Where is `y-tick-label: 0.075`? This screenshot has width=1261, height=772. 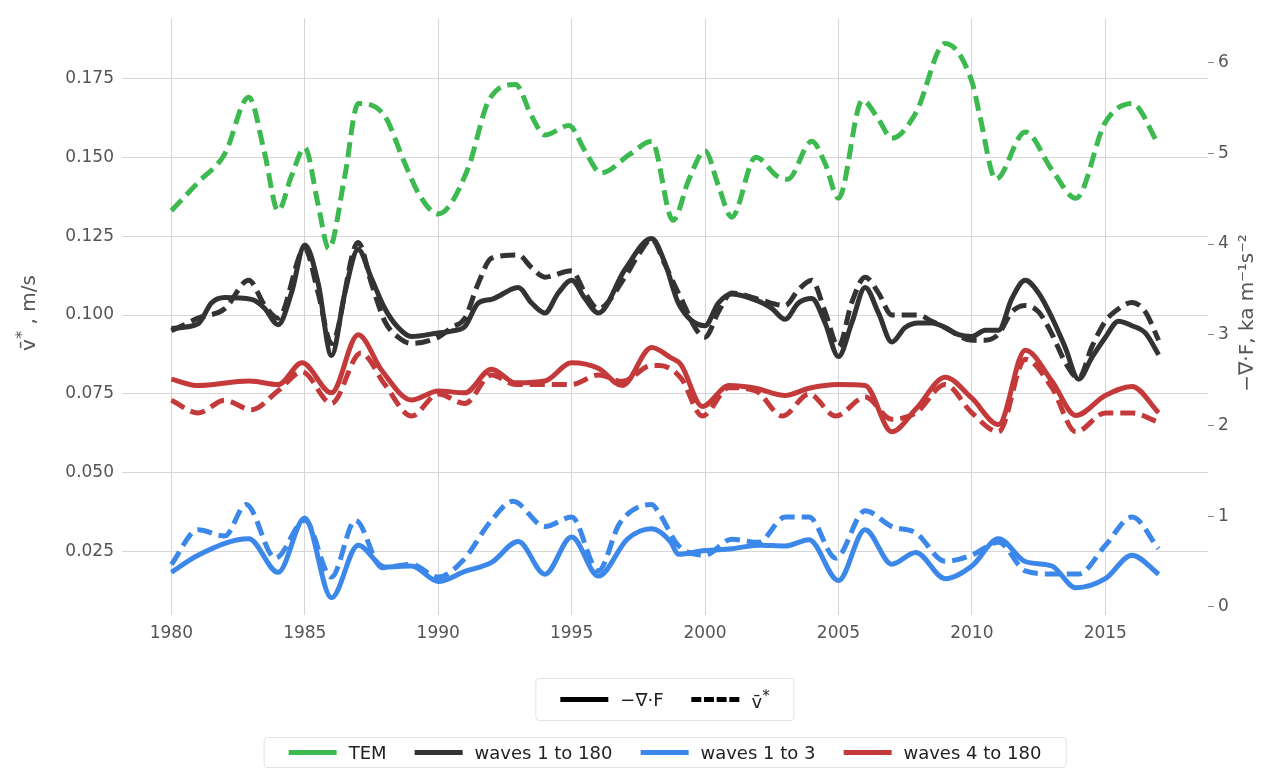 y-tick-label: 0.075 is located at coordinates (89, 392).